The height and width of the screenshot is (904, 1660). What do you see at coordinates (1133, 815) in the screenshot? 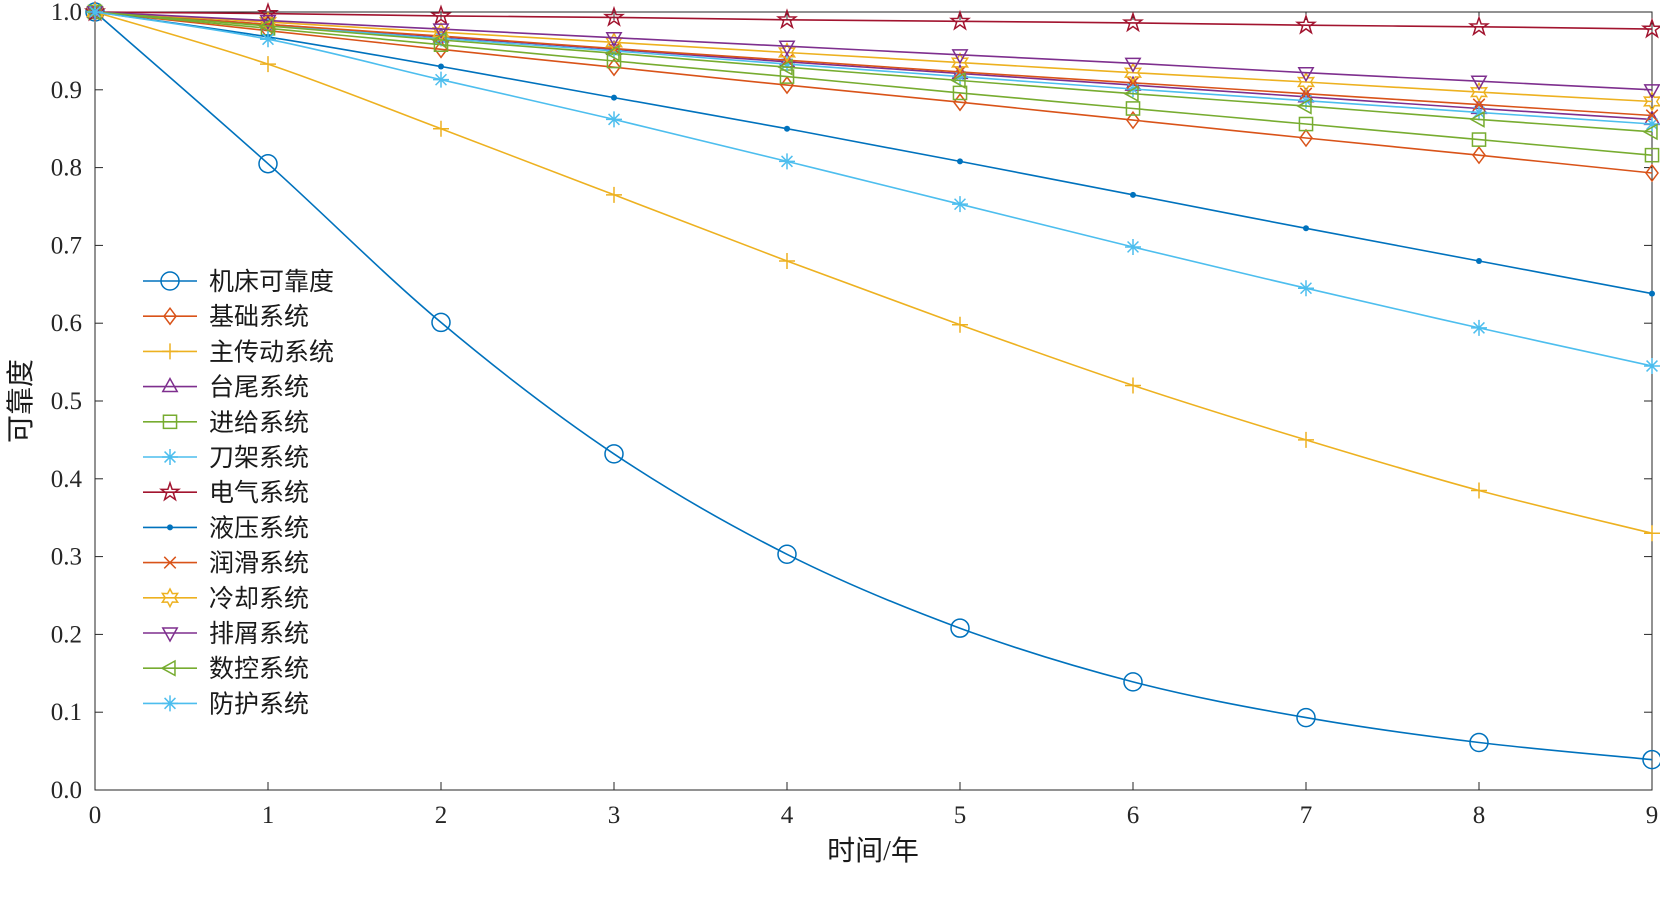
I see `x-tick-label: 6` at bounding box center [1133, 815].